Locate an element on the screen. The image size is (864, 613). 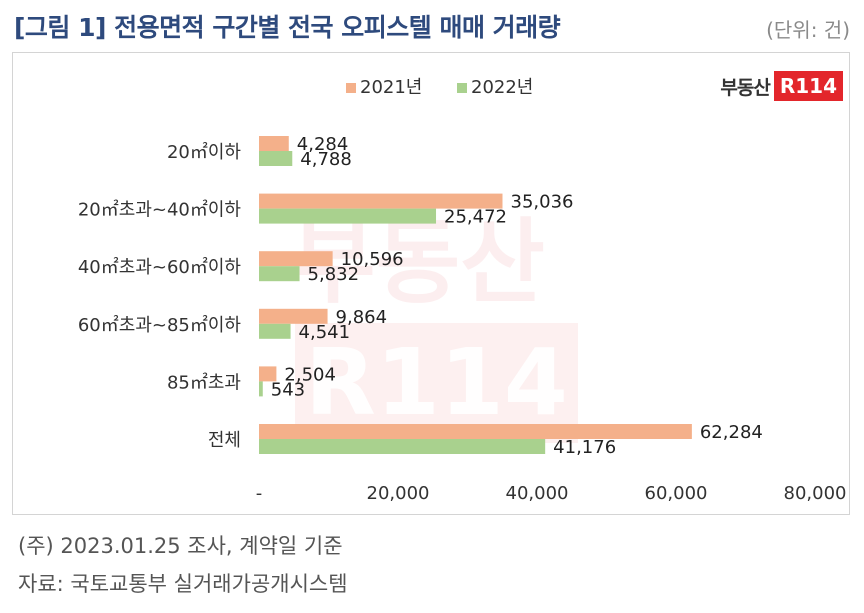
logo-mark: R114 is located at coordinates (808, 86).